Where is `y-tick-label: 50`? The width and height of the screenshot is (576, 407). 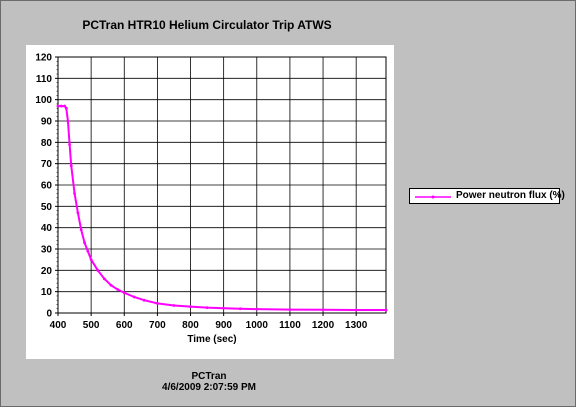 y-tick-label: 50 is located at coordinates (47, 207).